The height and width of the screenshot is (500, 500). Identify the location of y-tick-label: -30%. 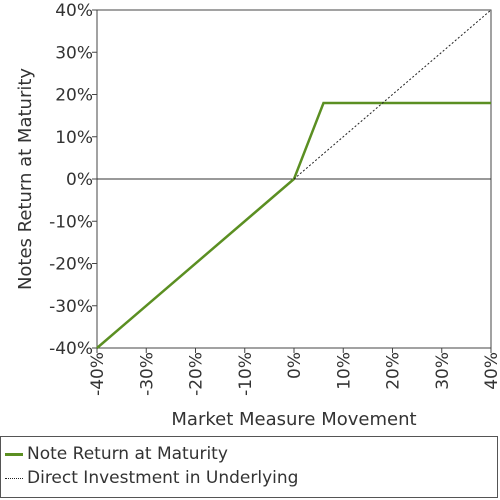
(71, 307).